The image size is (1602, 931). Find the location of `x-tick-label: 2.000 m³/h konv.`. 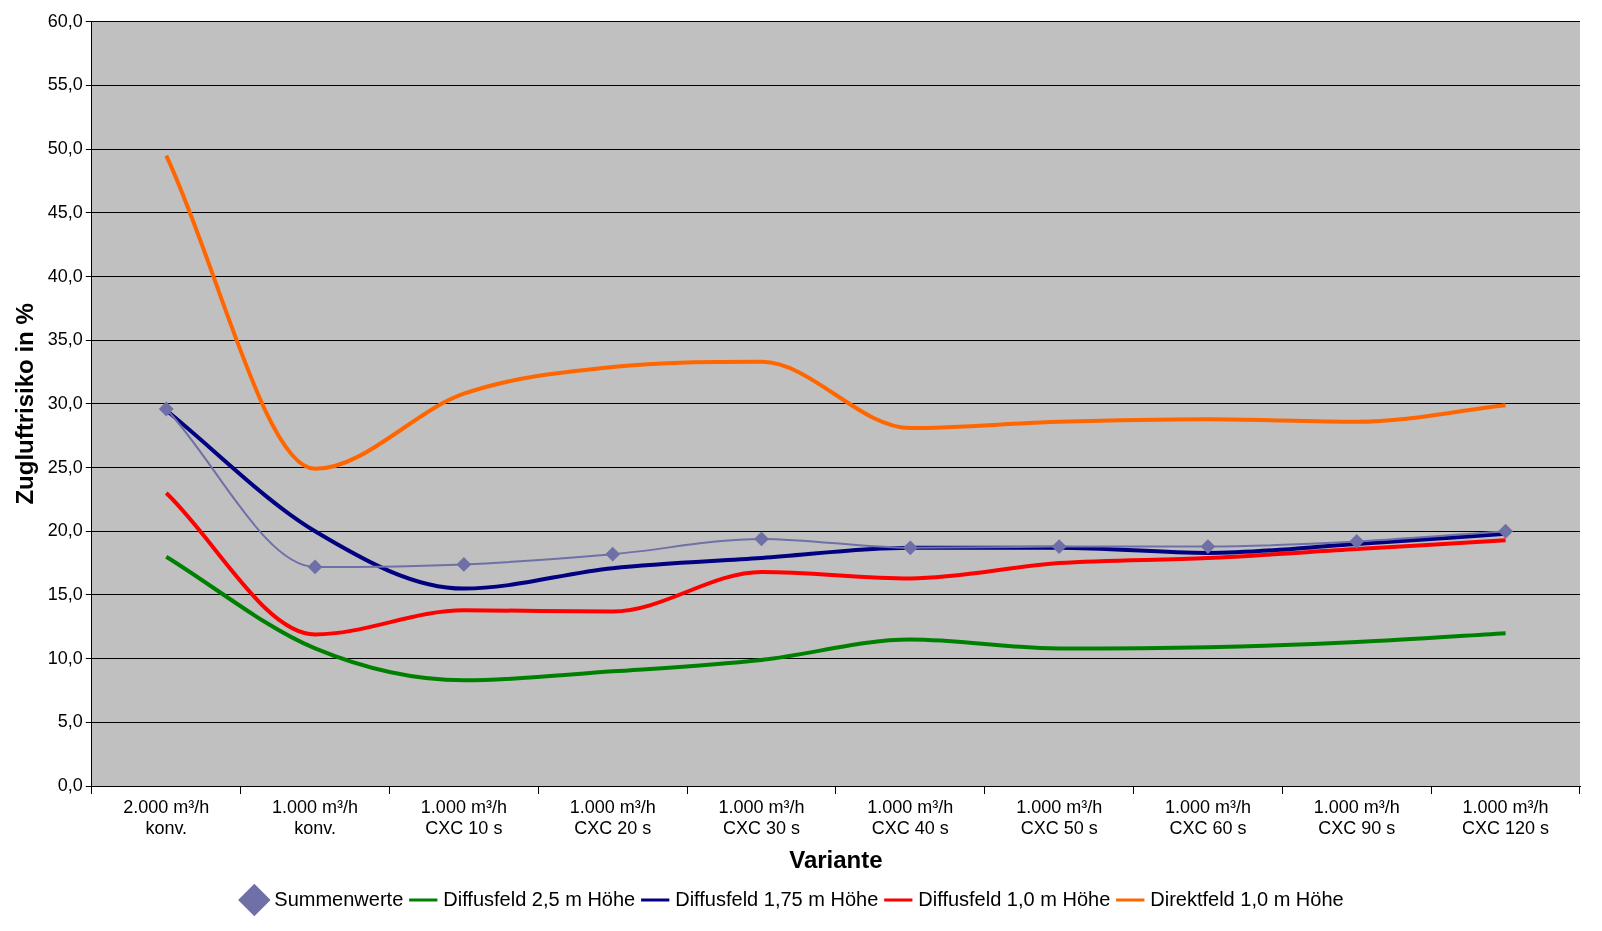

x-tick-label: 2.000 m³/h konv. is located at coordinates (166, 817).